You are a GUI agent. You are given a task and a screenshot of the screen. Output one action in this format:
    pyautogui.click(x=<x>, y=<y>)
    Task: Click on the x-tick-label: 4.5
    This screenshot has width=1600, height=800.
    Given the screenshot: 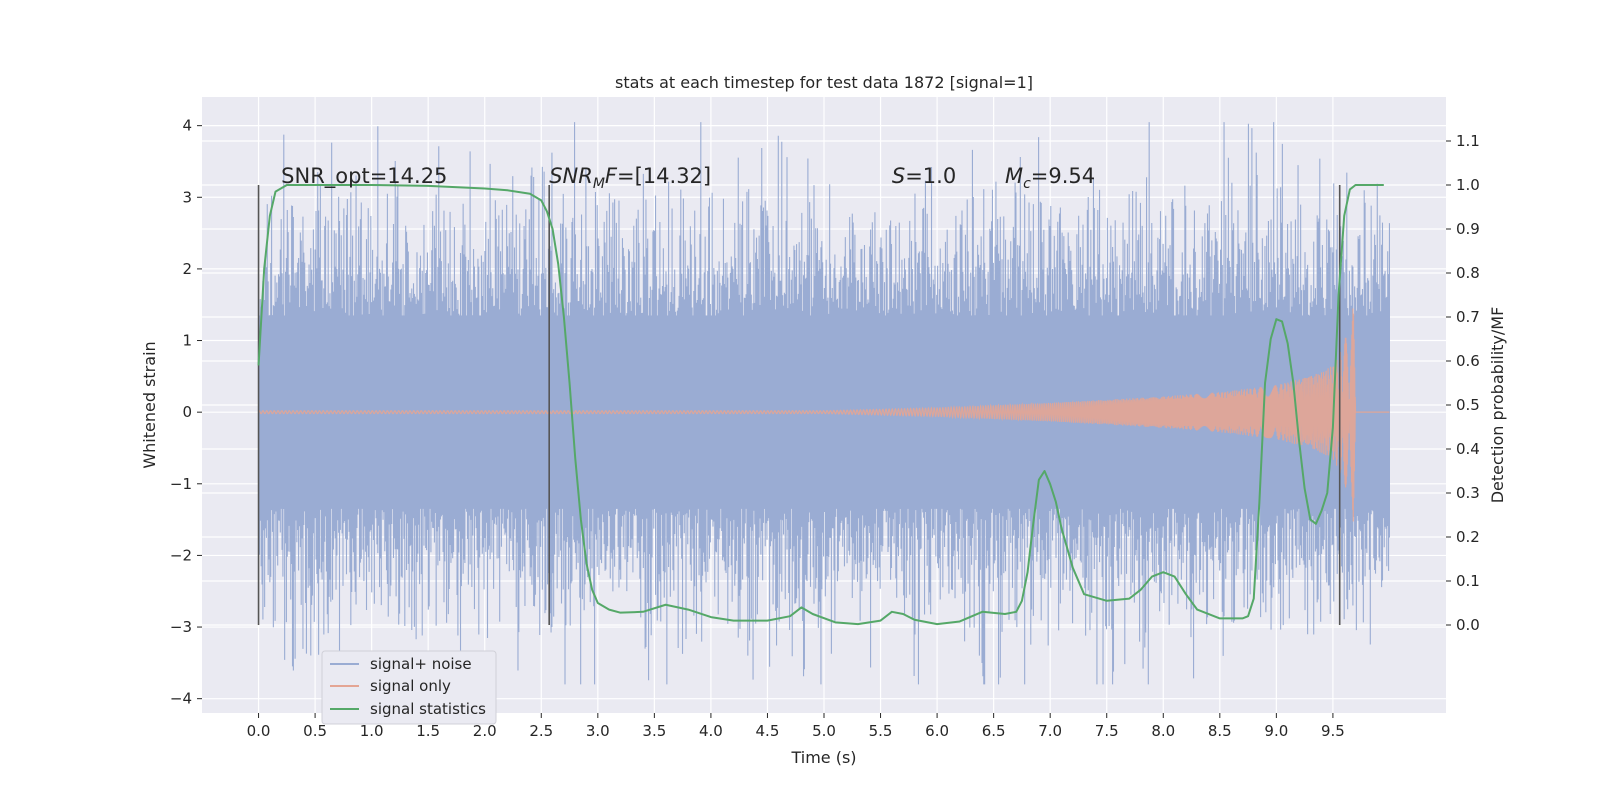 What is the action you would take?
    pyautogui.click(x=768, y=731)
    